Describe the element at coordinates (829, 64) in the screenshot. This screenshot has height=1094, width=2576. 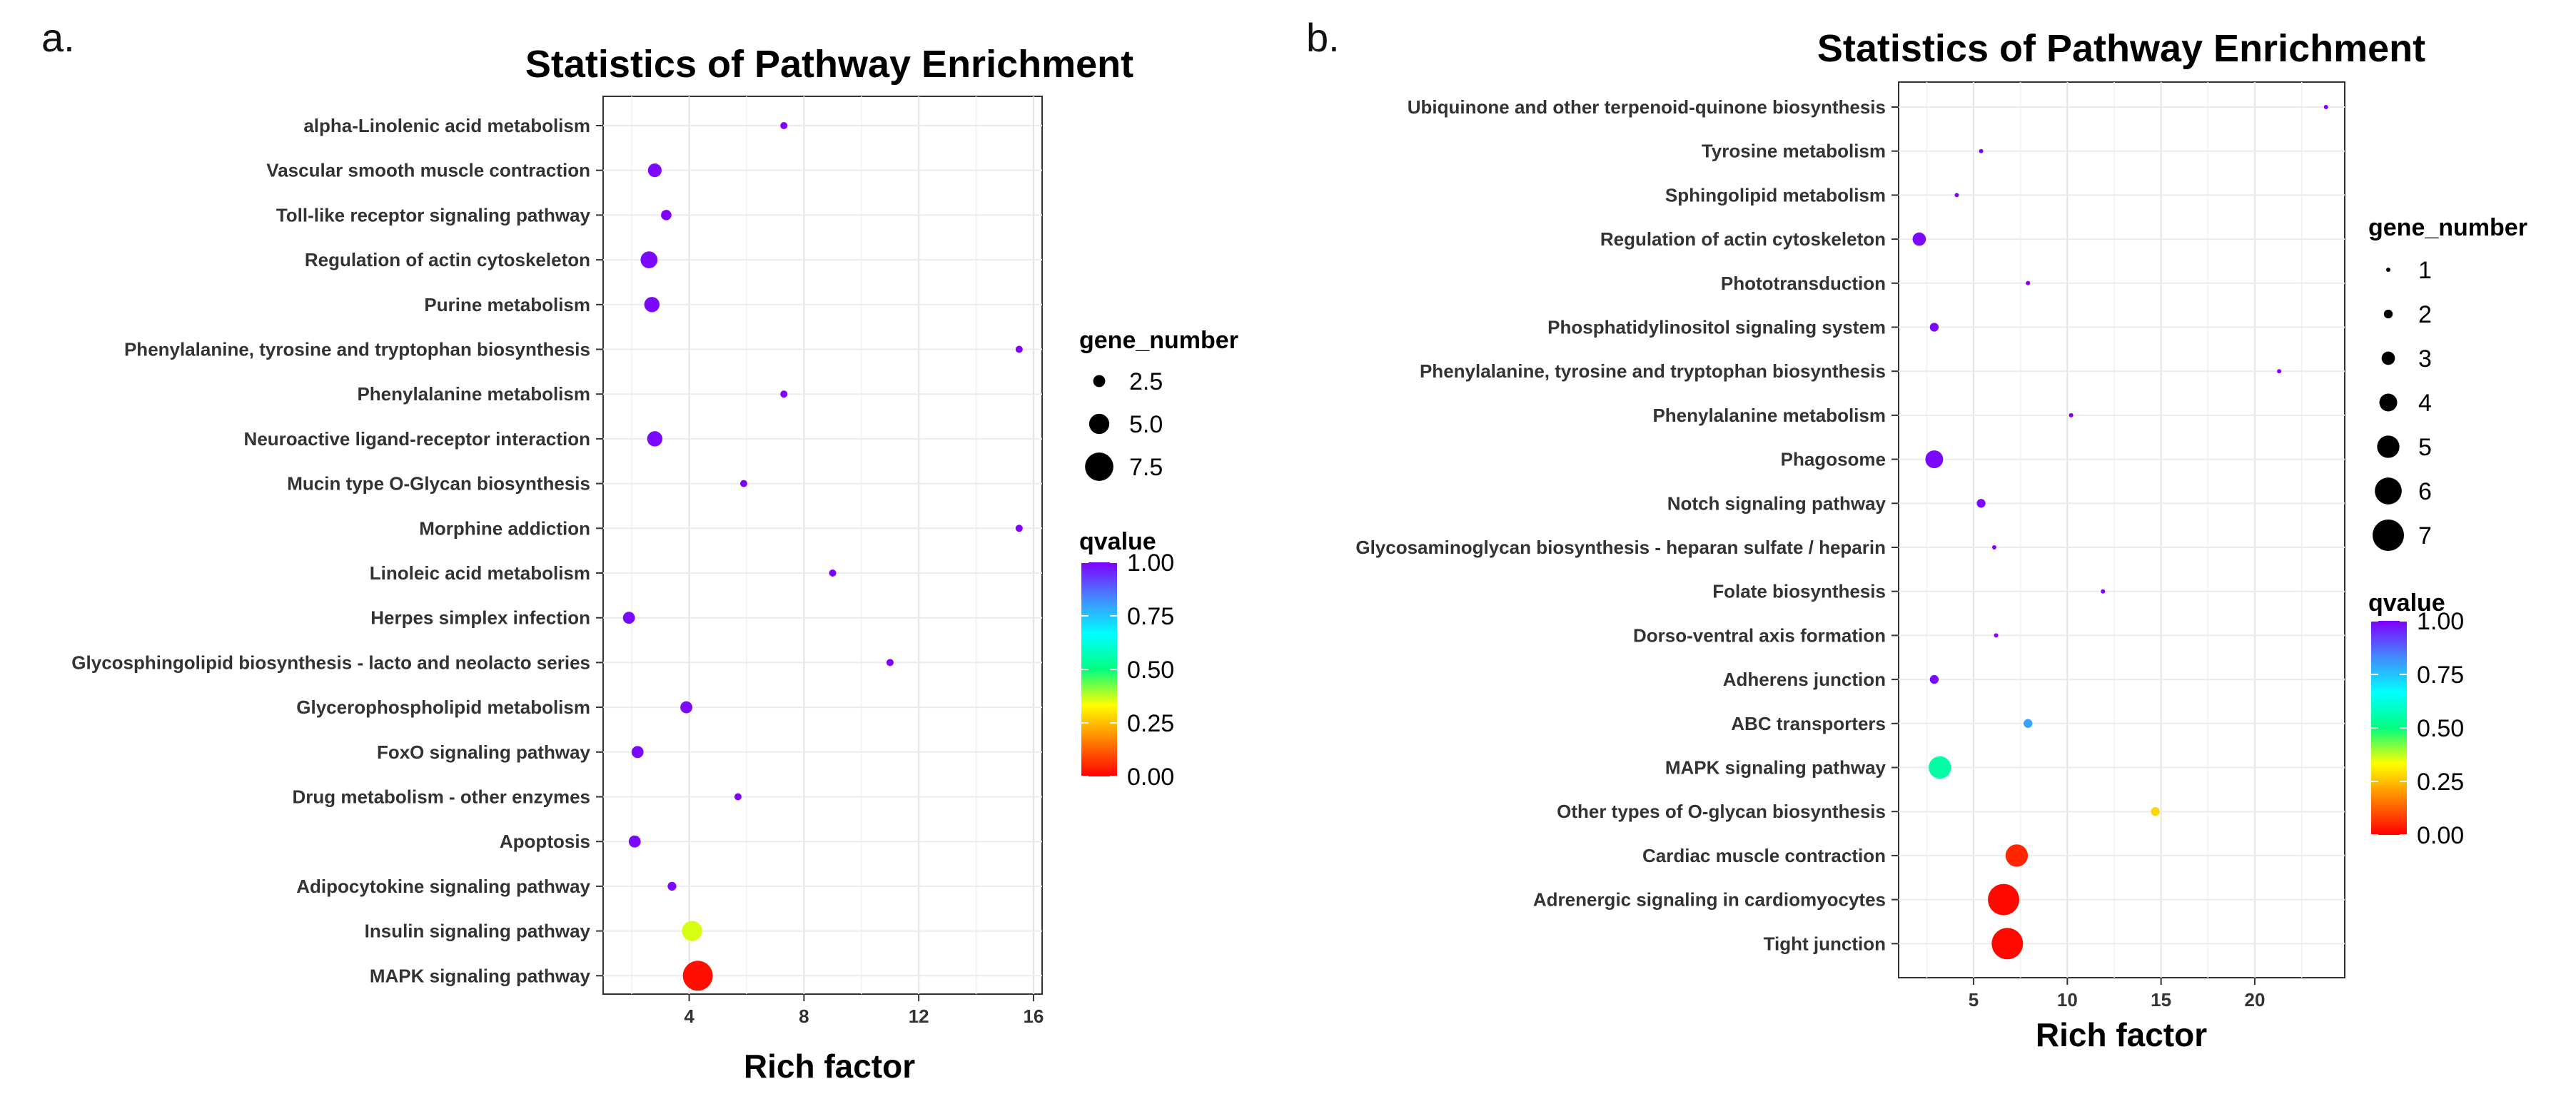
I see `panel-a-title: Statistics of Pathway Enrichment` at that location.